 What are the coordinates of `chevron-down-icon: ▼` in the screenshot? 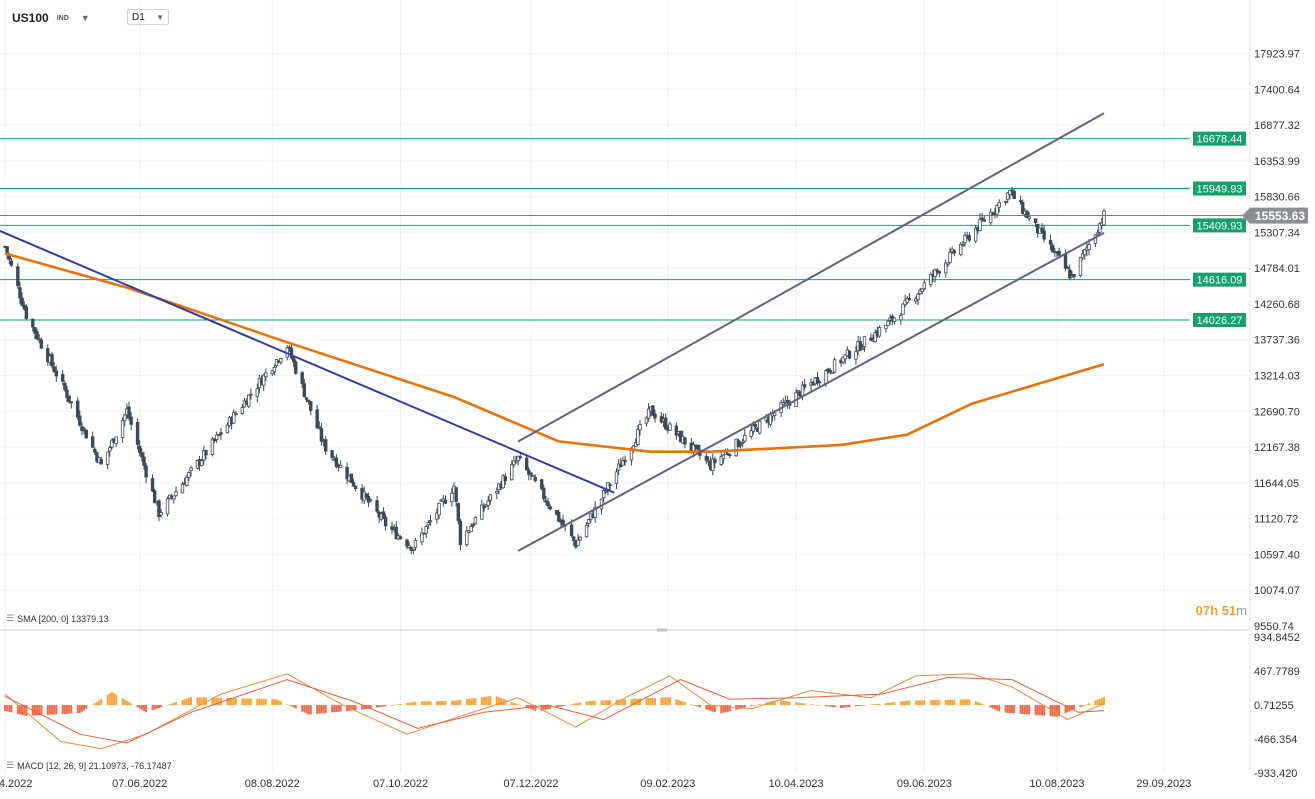 It's located at (85, 18).